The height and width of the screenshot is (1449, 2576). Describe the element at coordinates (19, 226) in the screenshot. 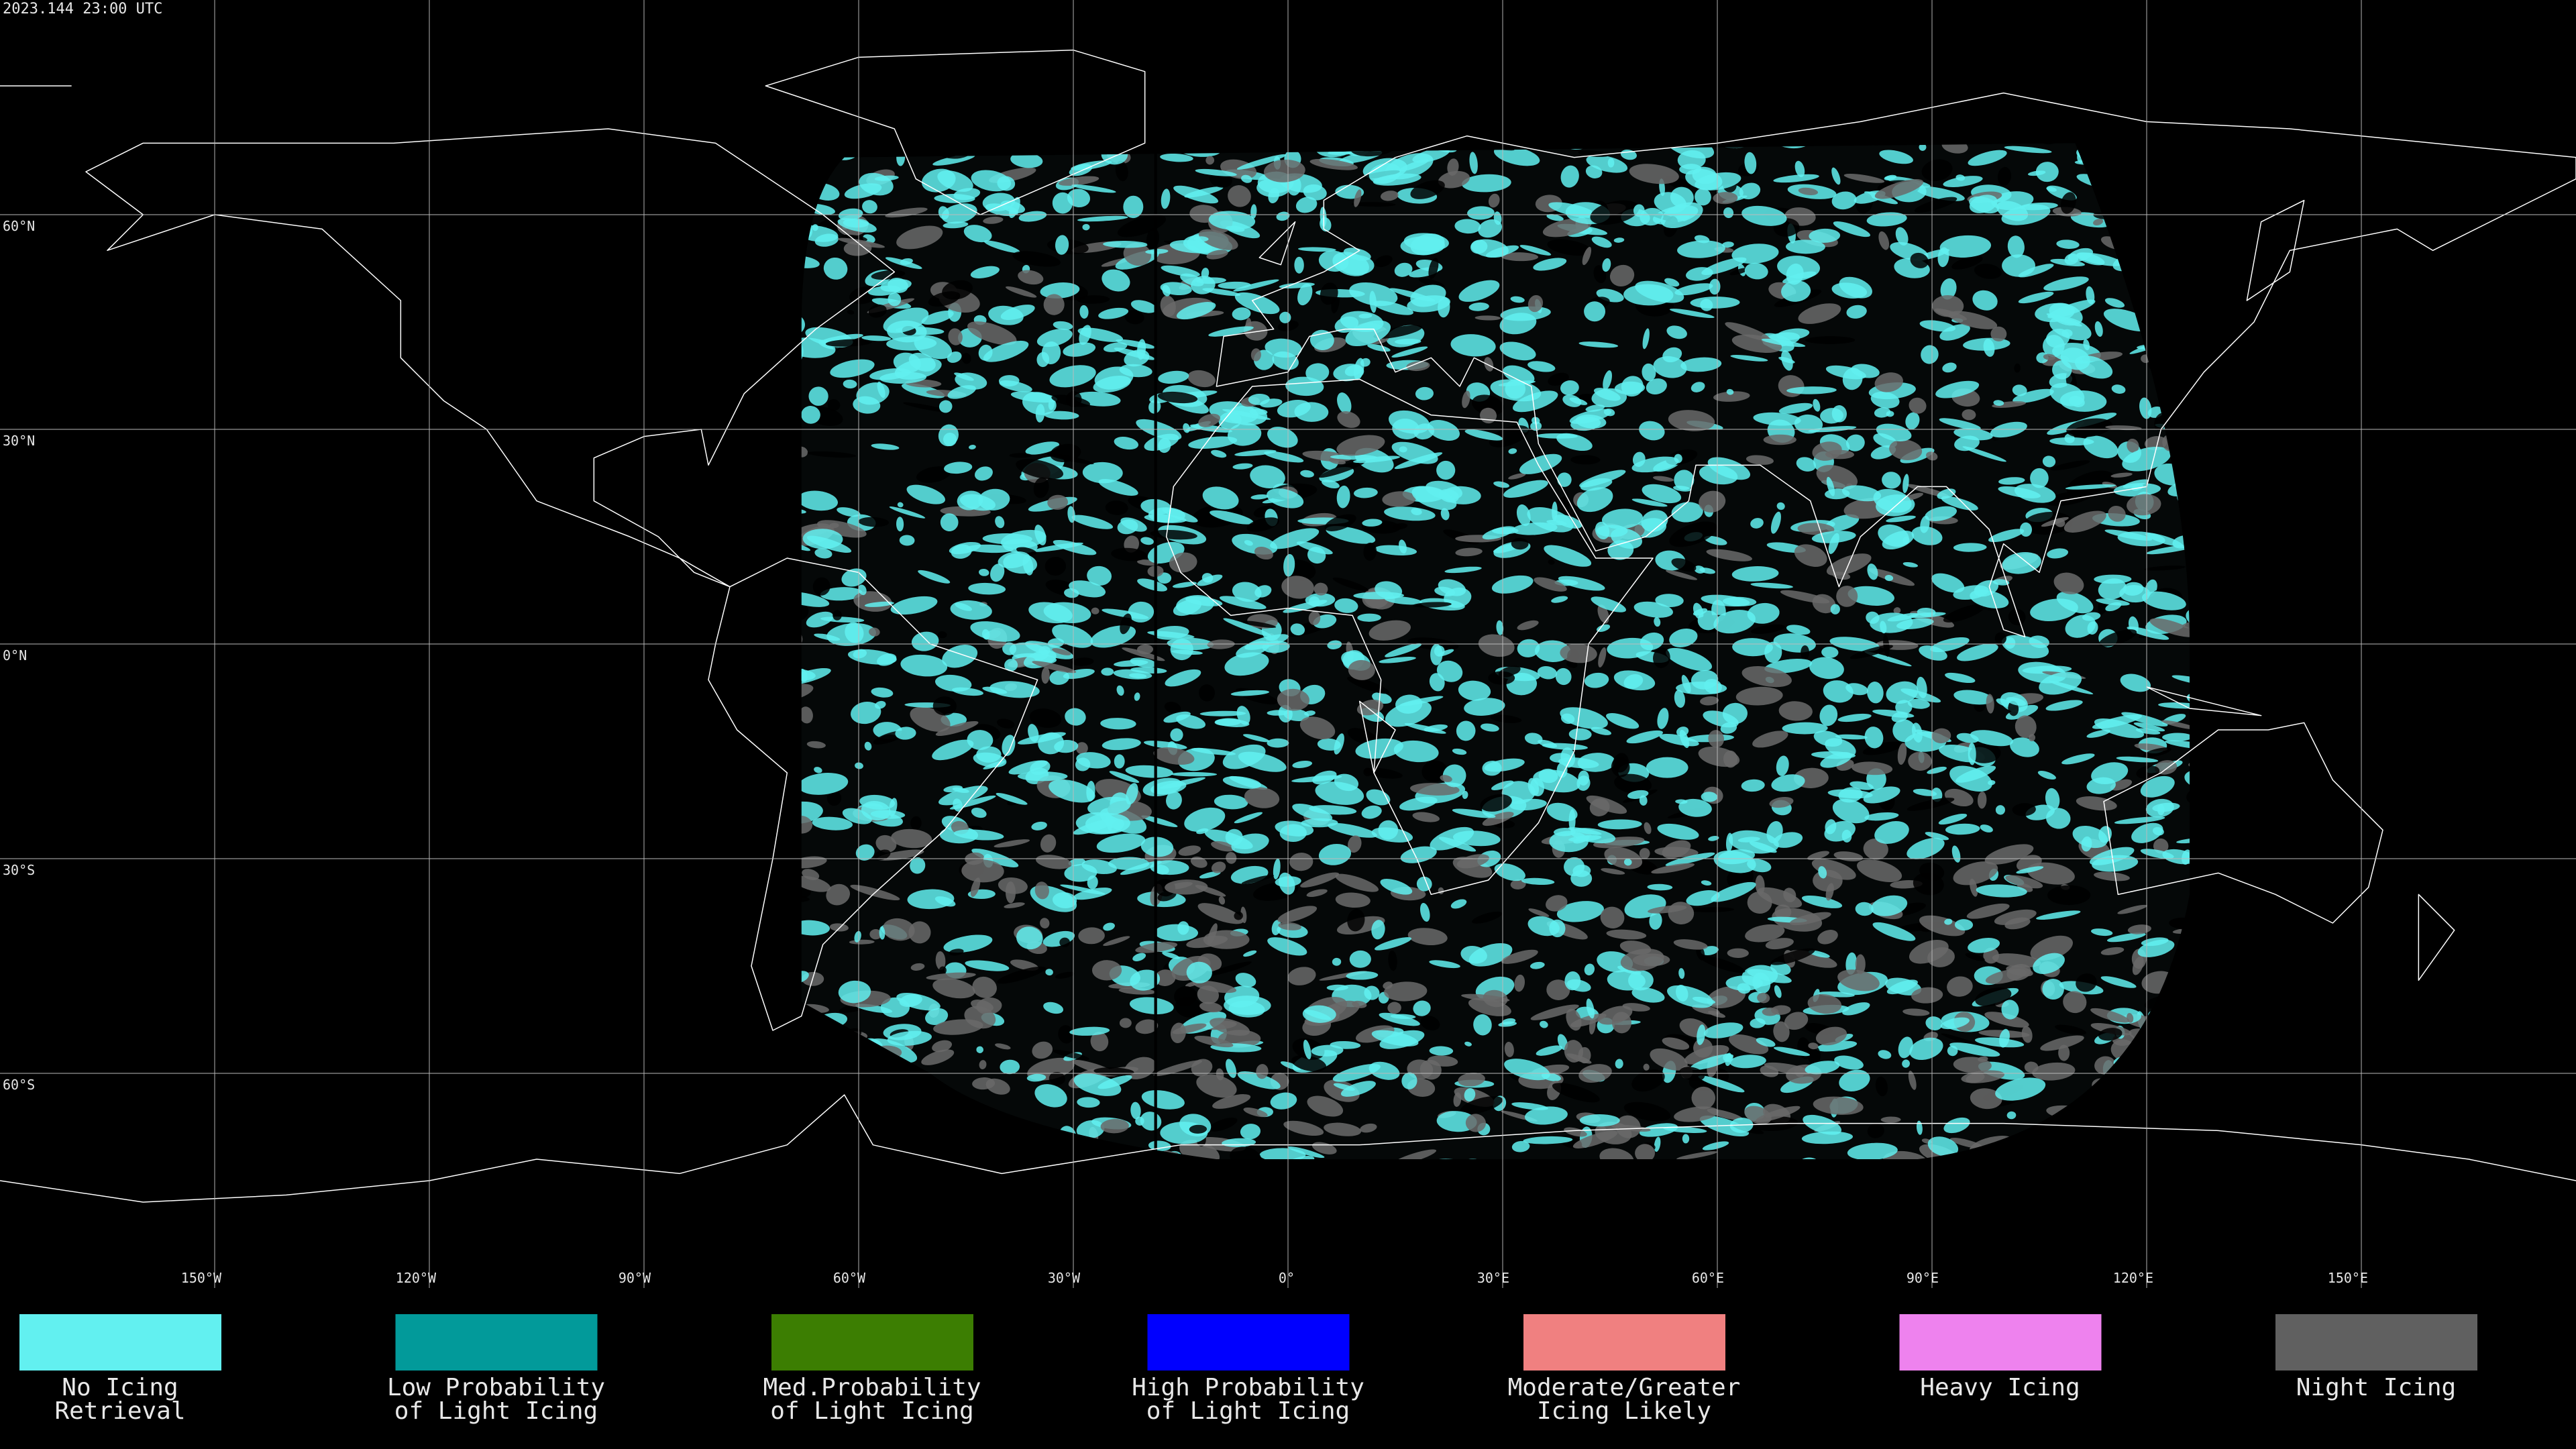

I see `lat-label: 60°N` at that location.